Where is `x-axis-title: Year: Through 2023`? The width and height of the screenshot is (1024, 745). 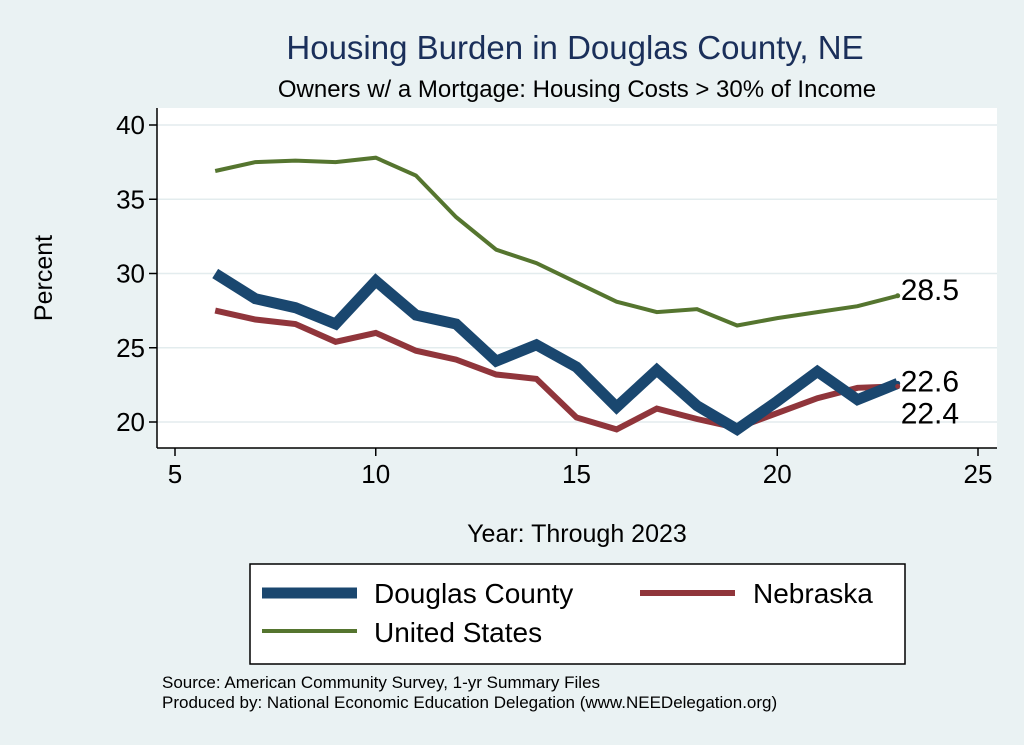 x-axis-title: Year: Through 2023 is located at coordinates (577, 534).